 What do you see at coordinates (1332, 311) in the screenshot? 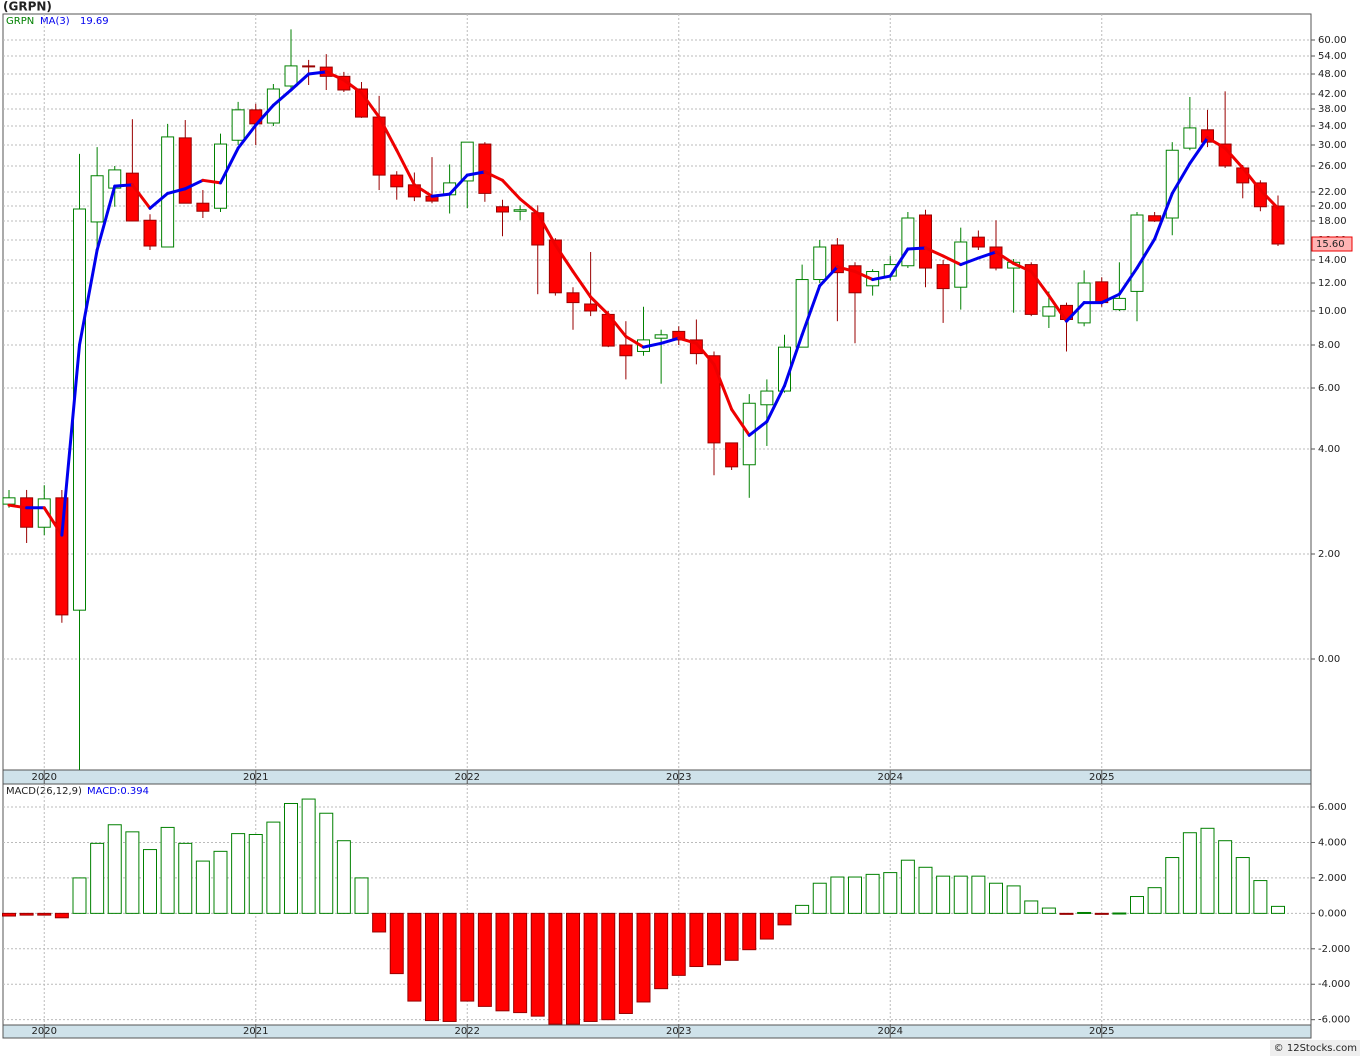
I see `y-tick-label: 10.00` at bounding box center [1332, 311].